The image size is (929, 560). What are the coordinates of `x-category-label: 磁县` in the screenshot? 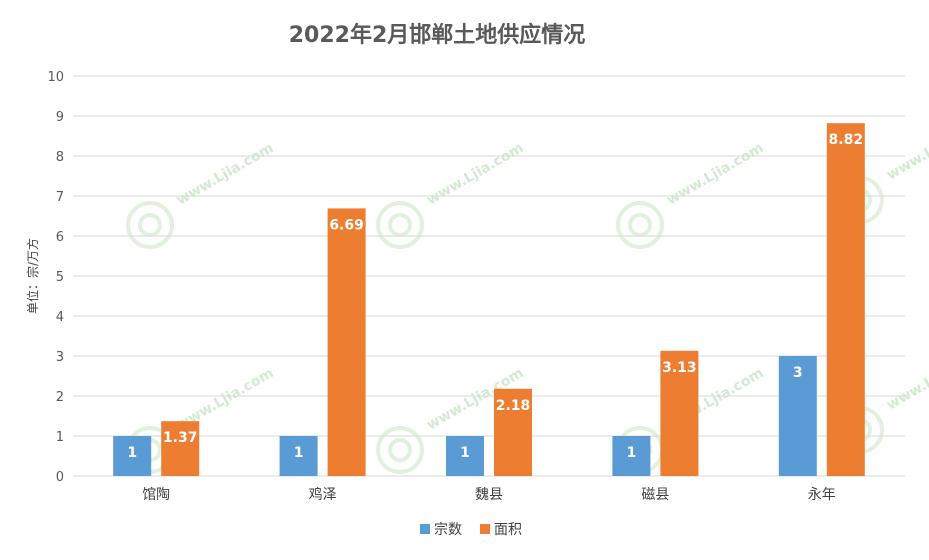 It's located at (655, 495).